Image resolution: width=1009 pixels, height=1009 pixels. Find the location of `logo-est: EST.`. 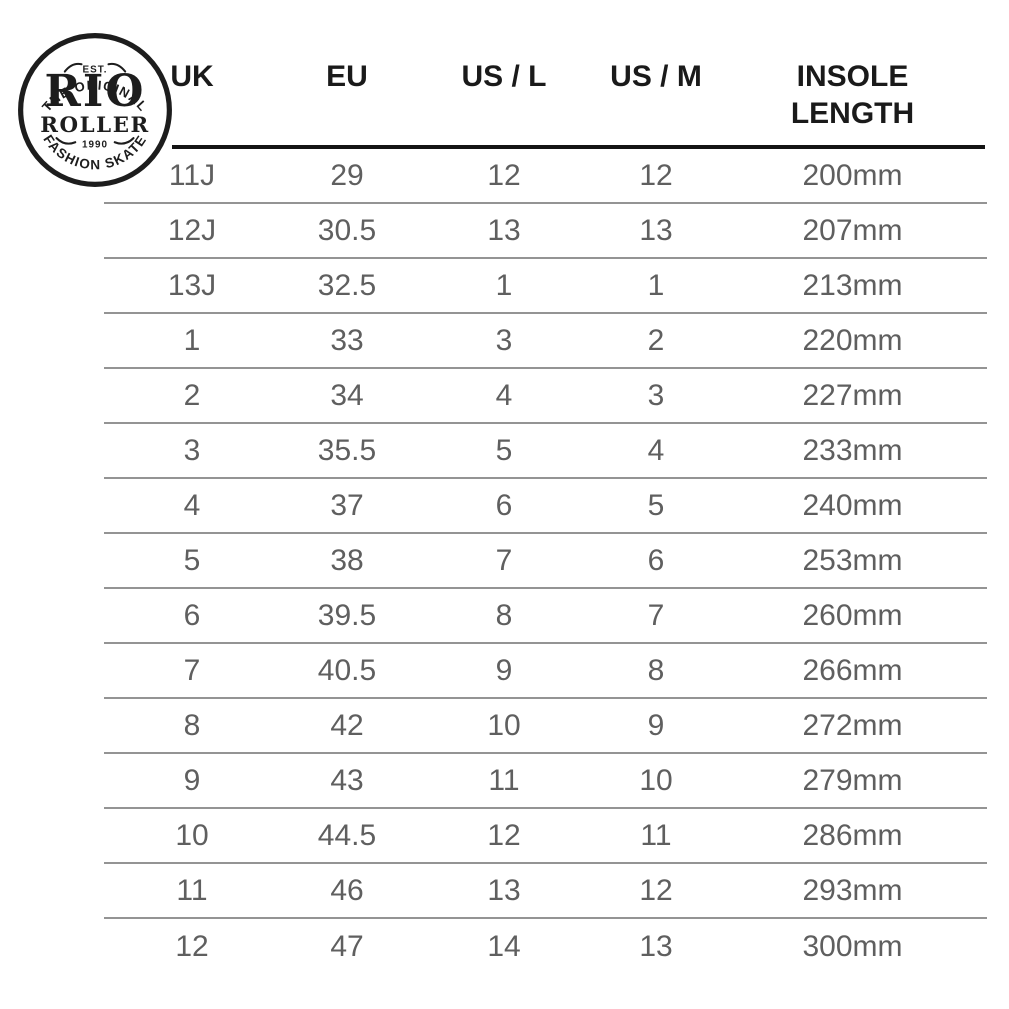

logo-est: EST. is located at coordinates (95, 70).